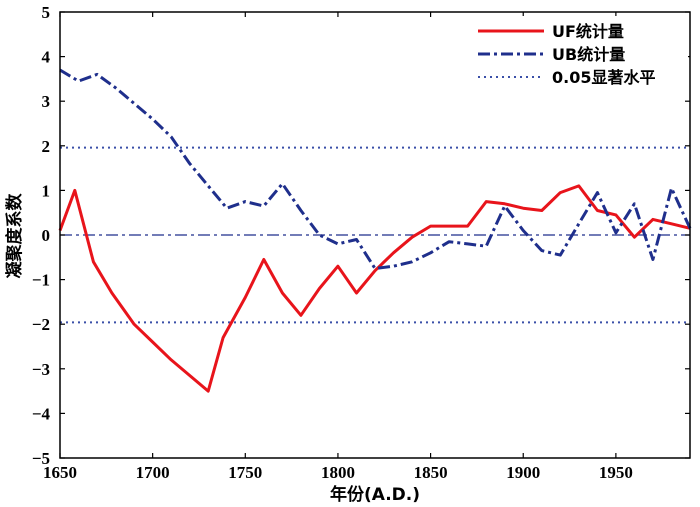 This screenshot has height=507, width=700. I want to click on y-tick-label: −3, so click(41, 369).